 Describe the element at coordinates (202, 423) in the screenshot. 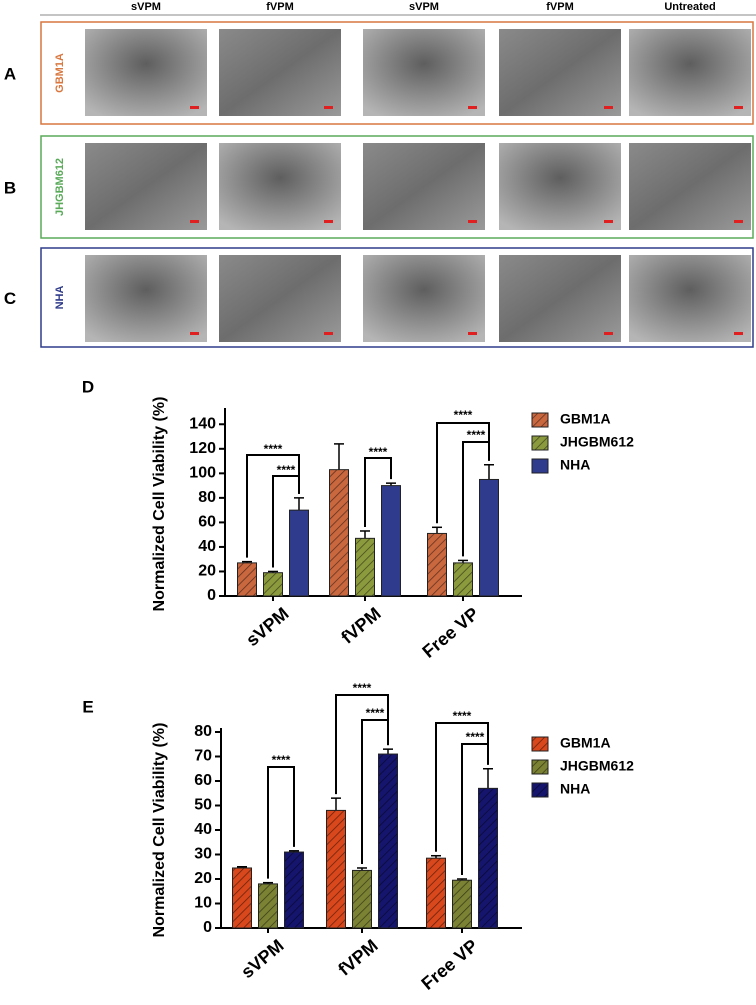

I see `y-tick-label: 140` at that location.